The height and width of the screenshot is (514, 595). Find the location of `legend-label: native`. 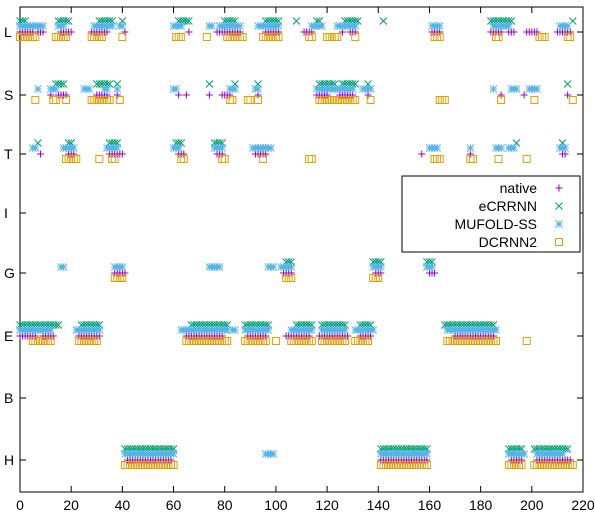

legend-label: native is located at coordinates (519, 188).